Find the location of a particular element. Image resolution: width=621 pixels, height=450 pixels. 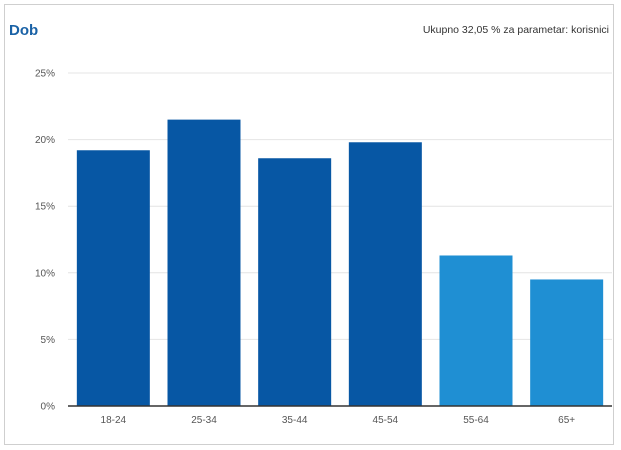

x-tick-label: 65+ is located at coordinates (566, 420).